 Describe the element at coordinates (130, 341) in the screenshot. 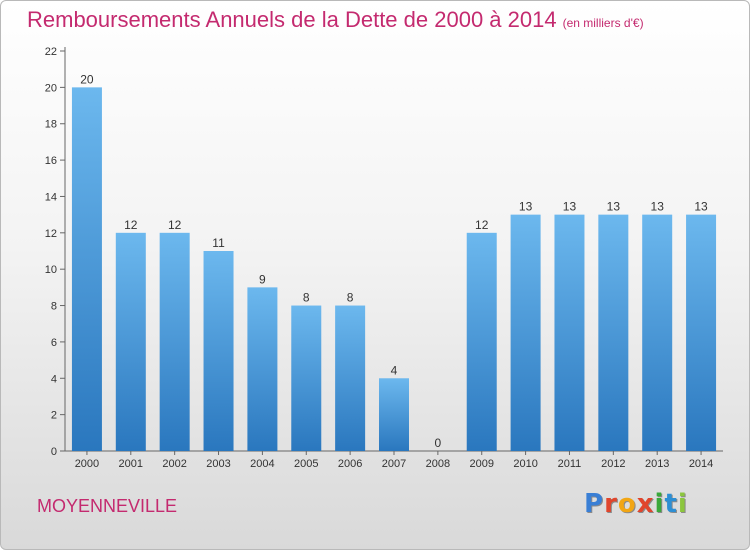

I see `bar-2001` at that location.